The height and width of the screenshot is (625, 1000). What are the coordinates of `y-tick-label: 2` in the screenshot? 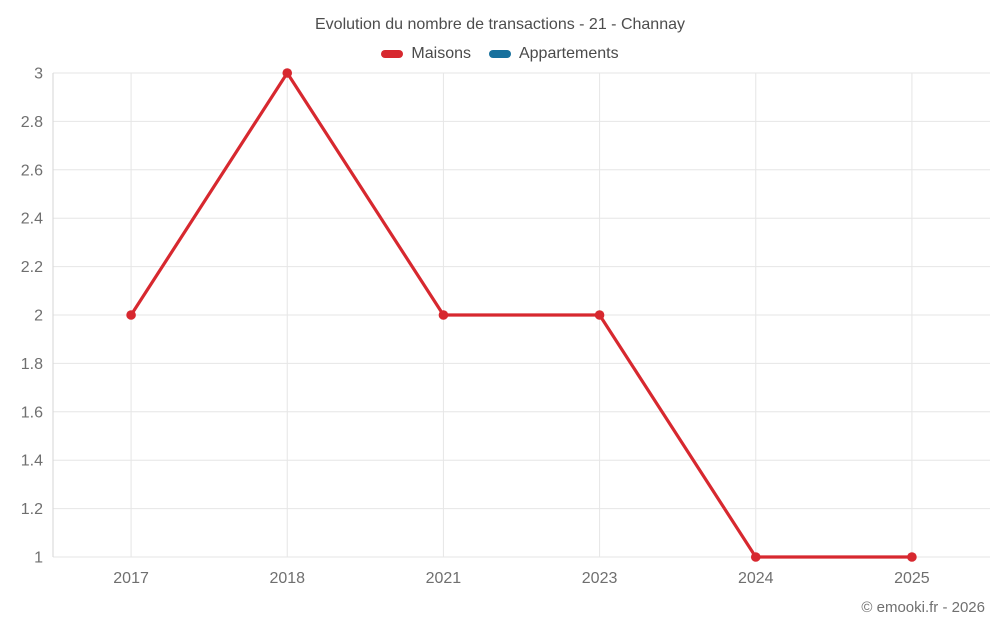 It's located at (38, 316).